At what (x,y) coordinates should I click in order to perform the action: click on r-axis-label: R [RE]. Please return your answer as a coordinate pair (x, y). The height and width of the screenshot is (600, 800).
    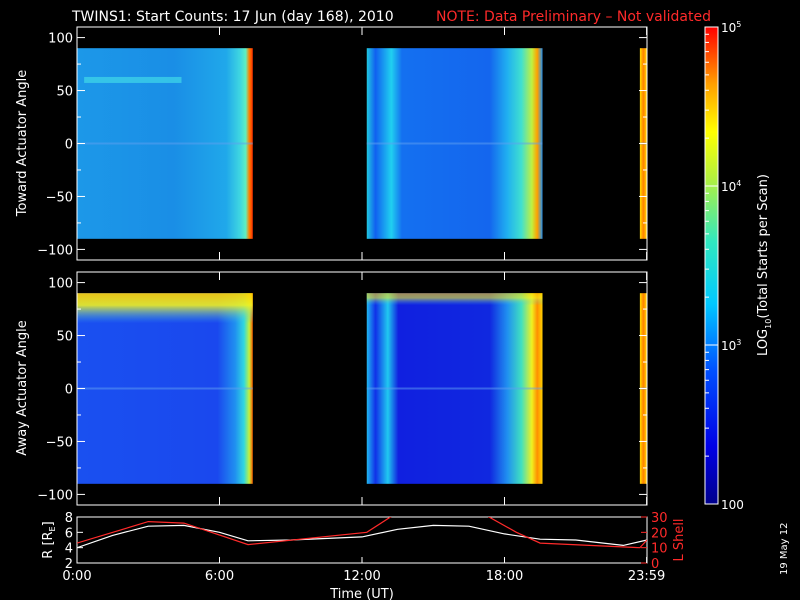
    Looking at the image, I should click on (49, 539).